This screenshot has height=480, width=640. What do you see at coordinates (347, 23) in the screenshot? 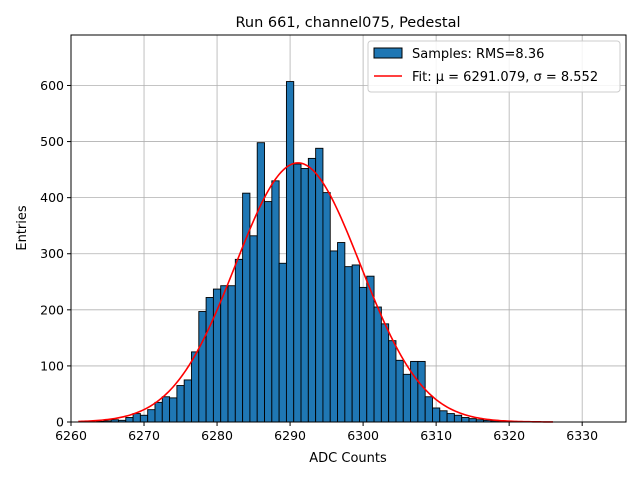
I see `chart-title: Run 661, channel075, Pedestal` at bounding box center [347, 23].